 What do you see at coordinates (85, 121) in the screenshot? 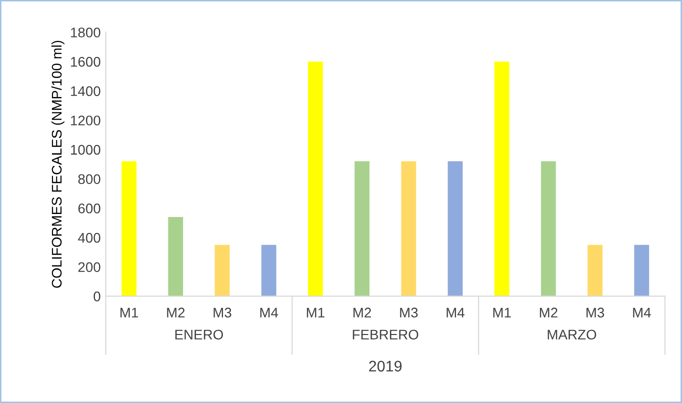
I see `y-tick-label: 1200` at bounding box center [85, 121].